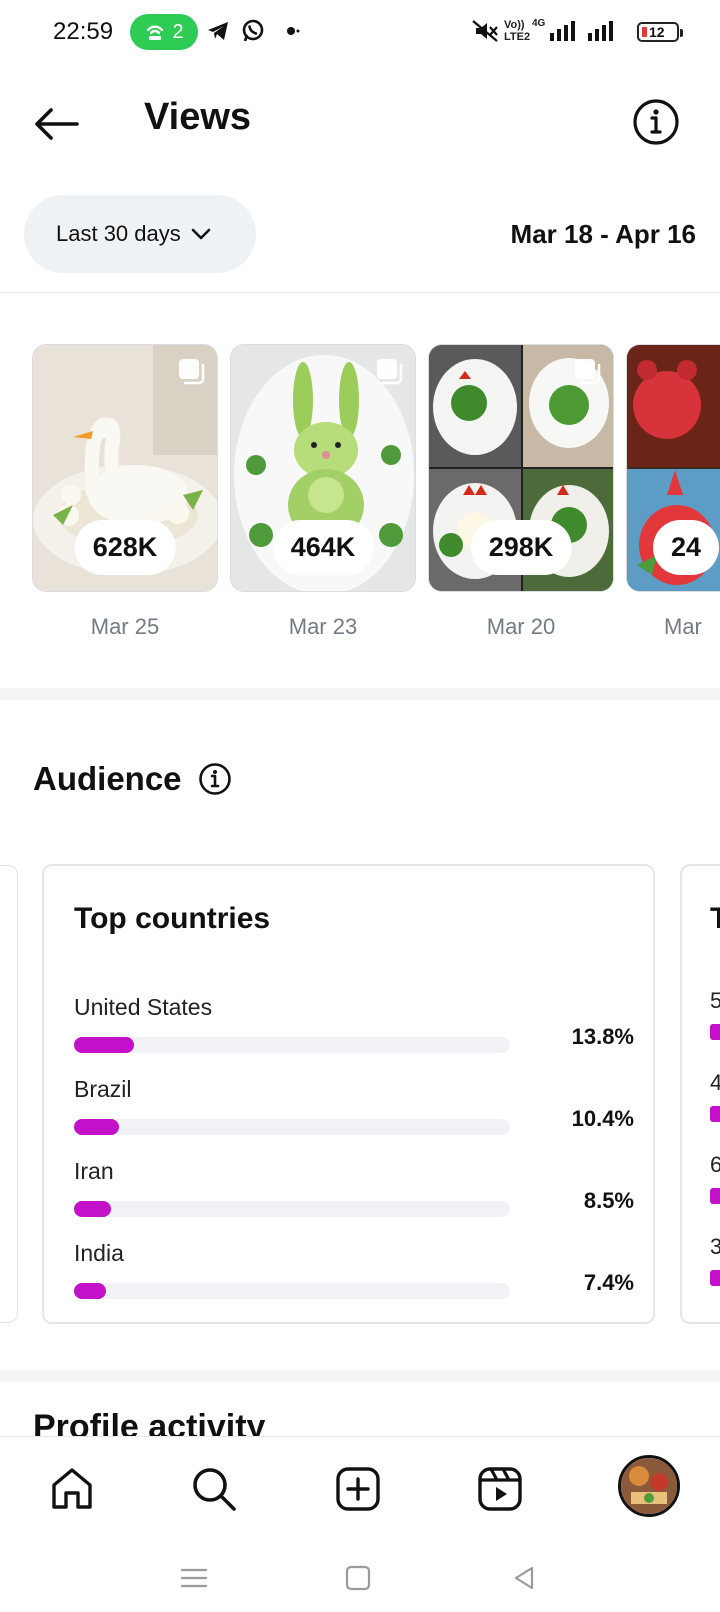 The height and width of the screenshot is (1612, 720). I want to click on post-card: 628K Mar 25, so click(125, 492).